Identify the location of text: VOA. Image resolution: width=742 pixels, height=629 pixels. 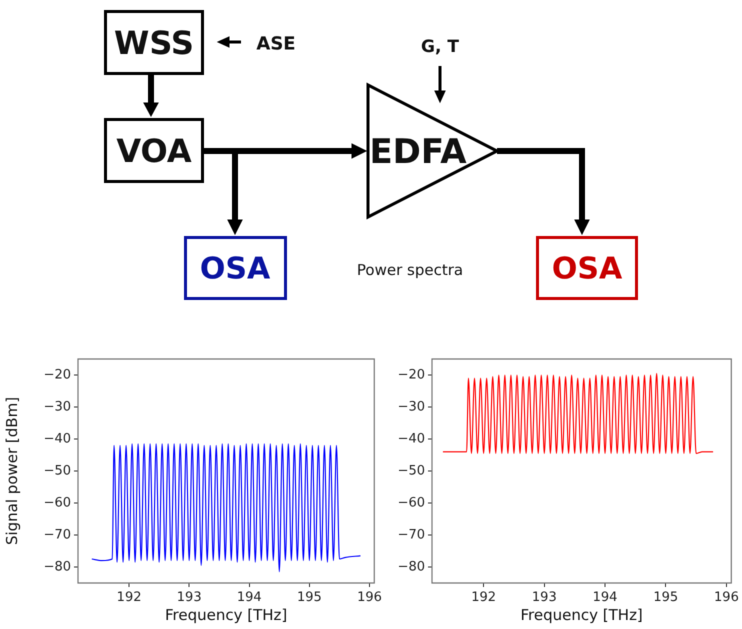
(154, 151).